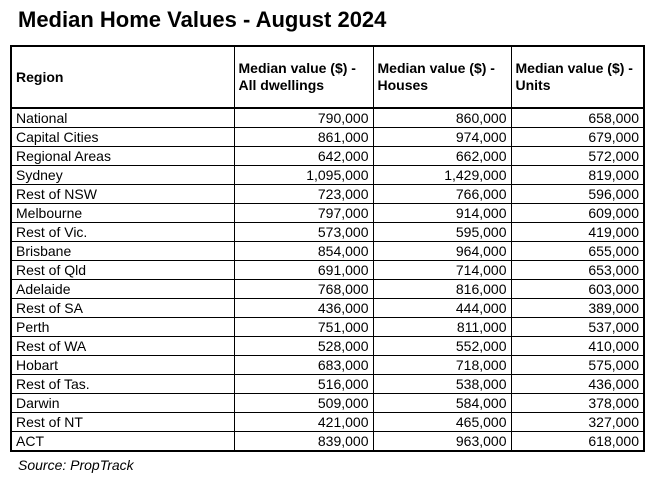  Describe the element at coordinates (533, 85) in the screenshot. I see `column-header-line2: Units` at that location.